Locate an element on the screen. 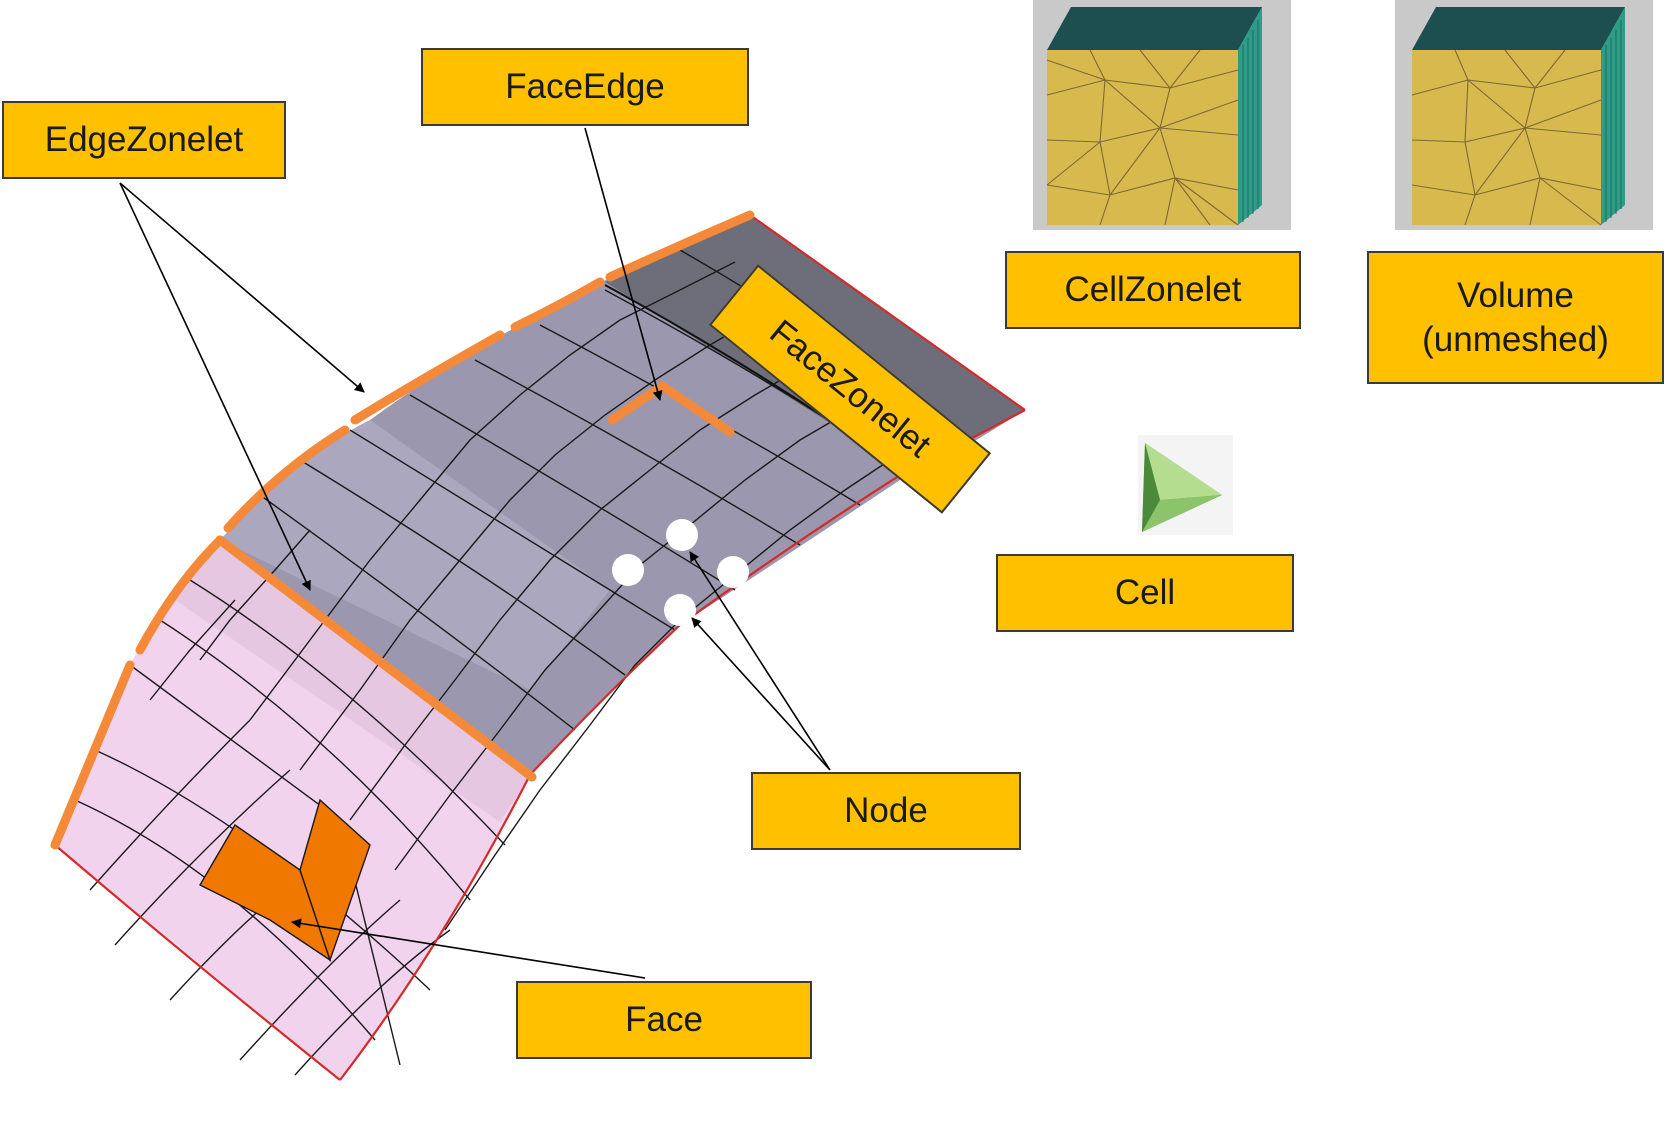 The height and width of the screenshot is (1125, 1664). face-zonelet-gray-band is located at coordinates (415, 555).